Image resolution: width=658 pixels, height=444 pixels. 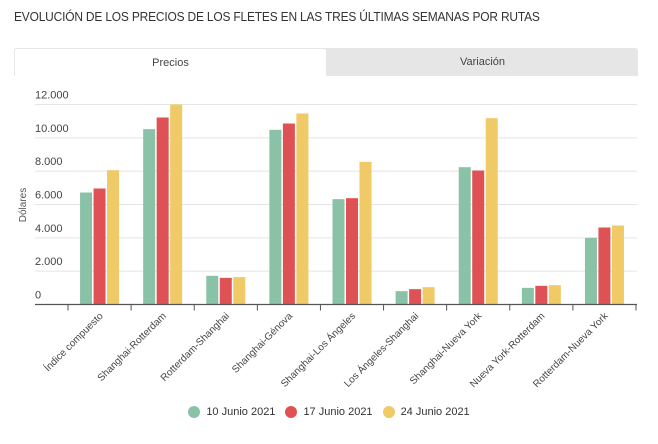 What do you see at coordinates (241, 412) in the screenshot?
I see `legend-label: 10 Junio 2021` at bounding box center [241, 412].